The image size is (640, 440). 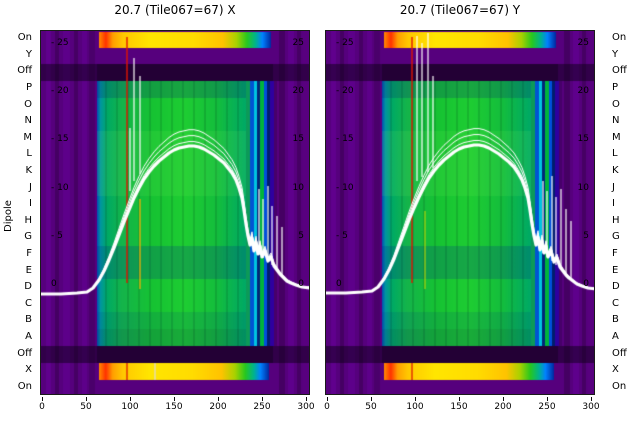 What do you see at coordinates (28, 171) in the screenshot?
I see `dipole-label-left: K` at bounding box center [28, 171].